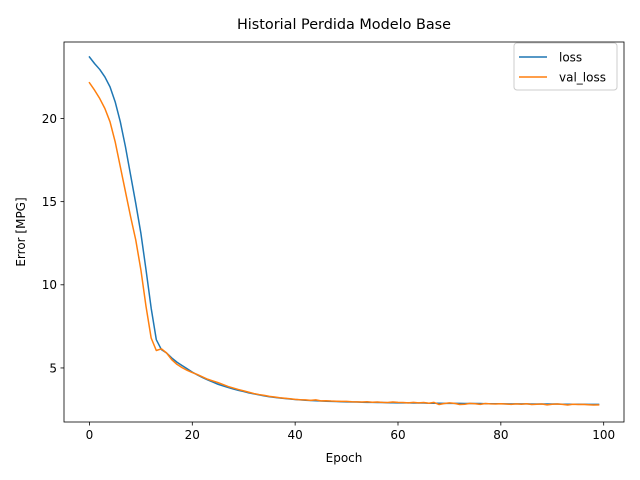 The width and height of the screenshot is (640, 480). Describe the element at coordinates (397, 435) in the screenshot. I see `x-tick-label: 60` at that location.